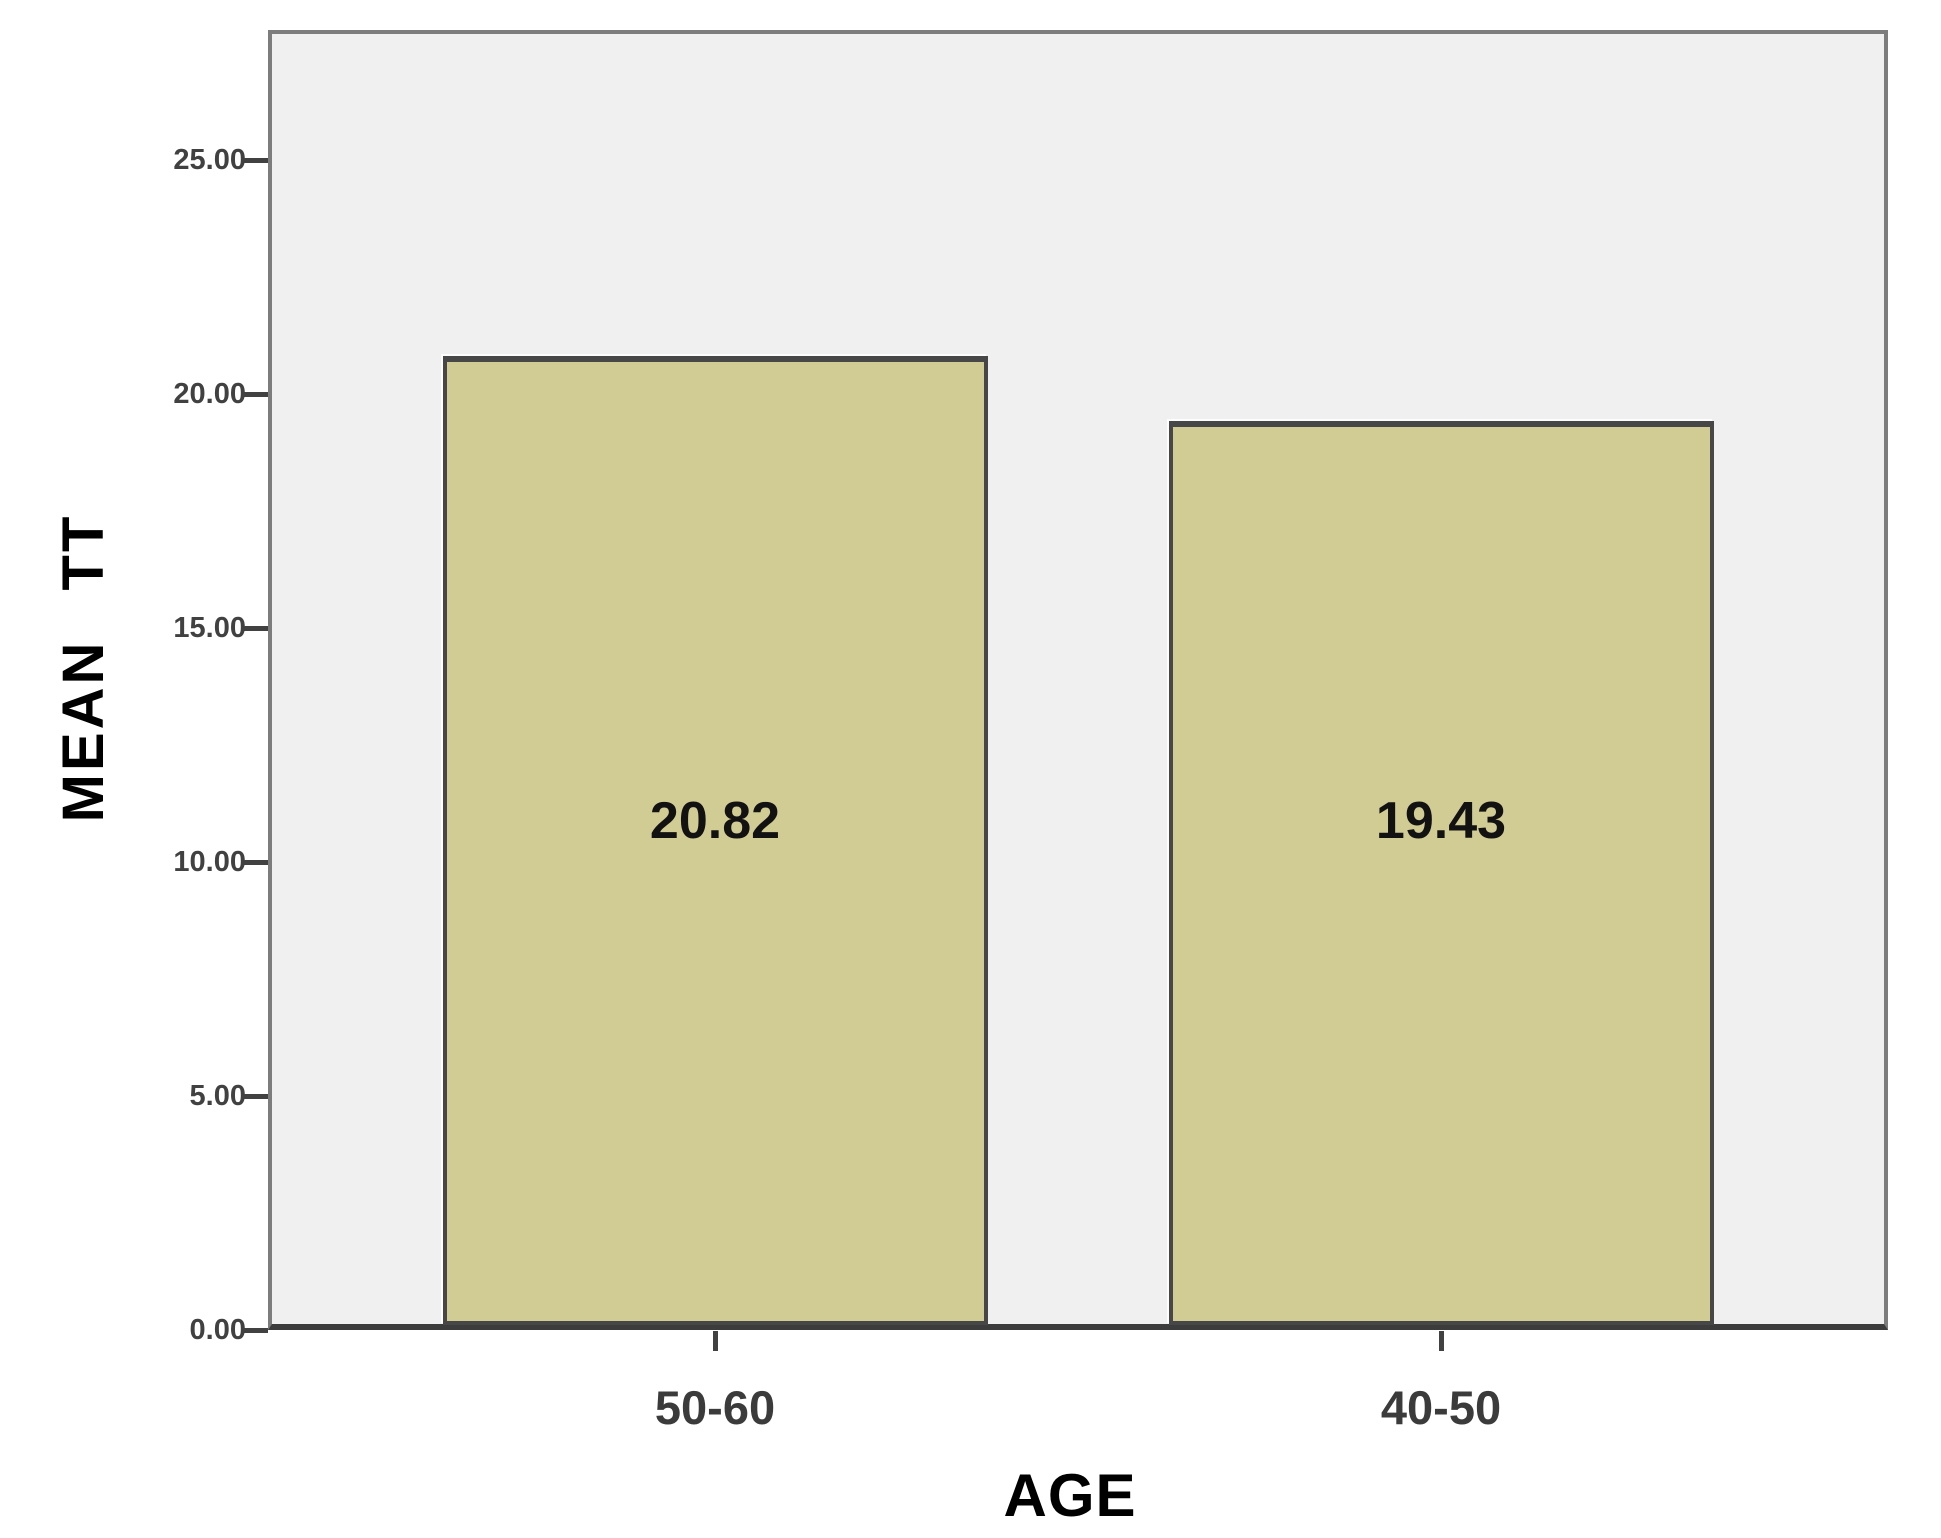  What do you see at coordinates (1070, 1495) in the screenshot?
I see `x-axis-title: AGE` at bounding box center [1070, 1495].